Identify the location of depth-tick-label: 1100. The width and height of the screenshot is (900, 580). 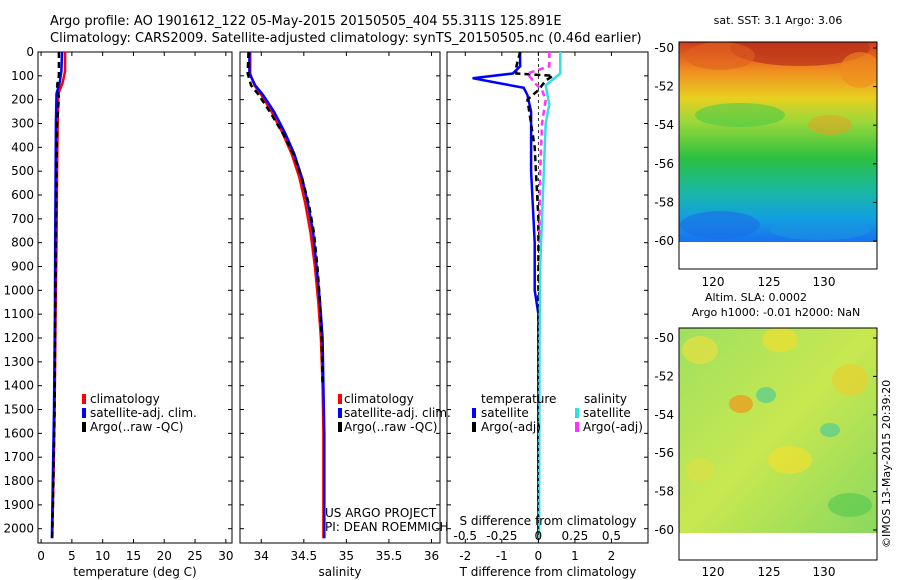
(18, 314).